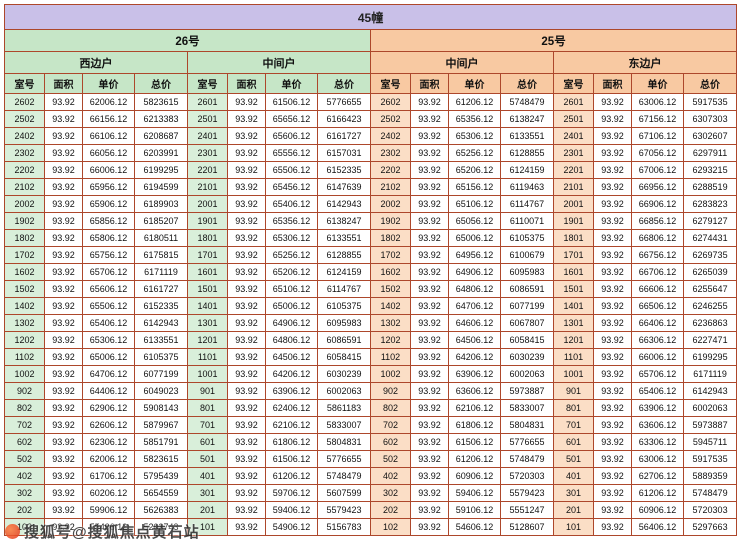 The width and height of the screenshot is (740, 545). I want to click on cell-total-price: 6283823, so click(710, 204).